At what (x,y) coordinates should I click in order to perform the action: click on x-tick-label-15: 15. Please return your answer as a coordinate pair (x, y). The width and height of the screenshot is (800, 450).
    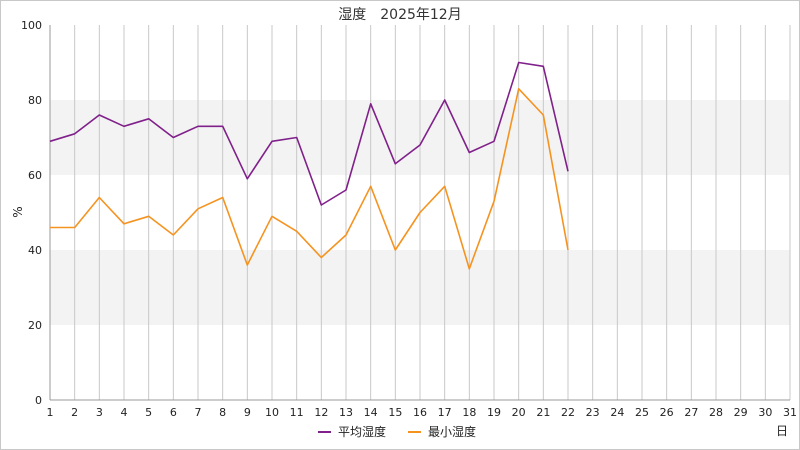
    Looking at the image, I should click on (395, 412).